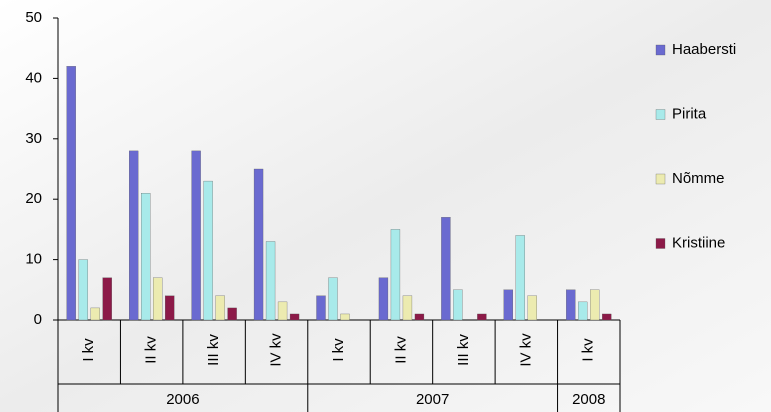 This screenshot has height=412, width=771. What do you see at coordinates (689, 113) in the screenshot?
I see `legend-label: Pirita` at bounding box center [689, 113].